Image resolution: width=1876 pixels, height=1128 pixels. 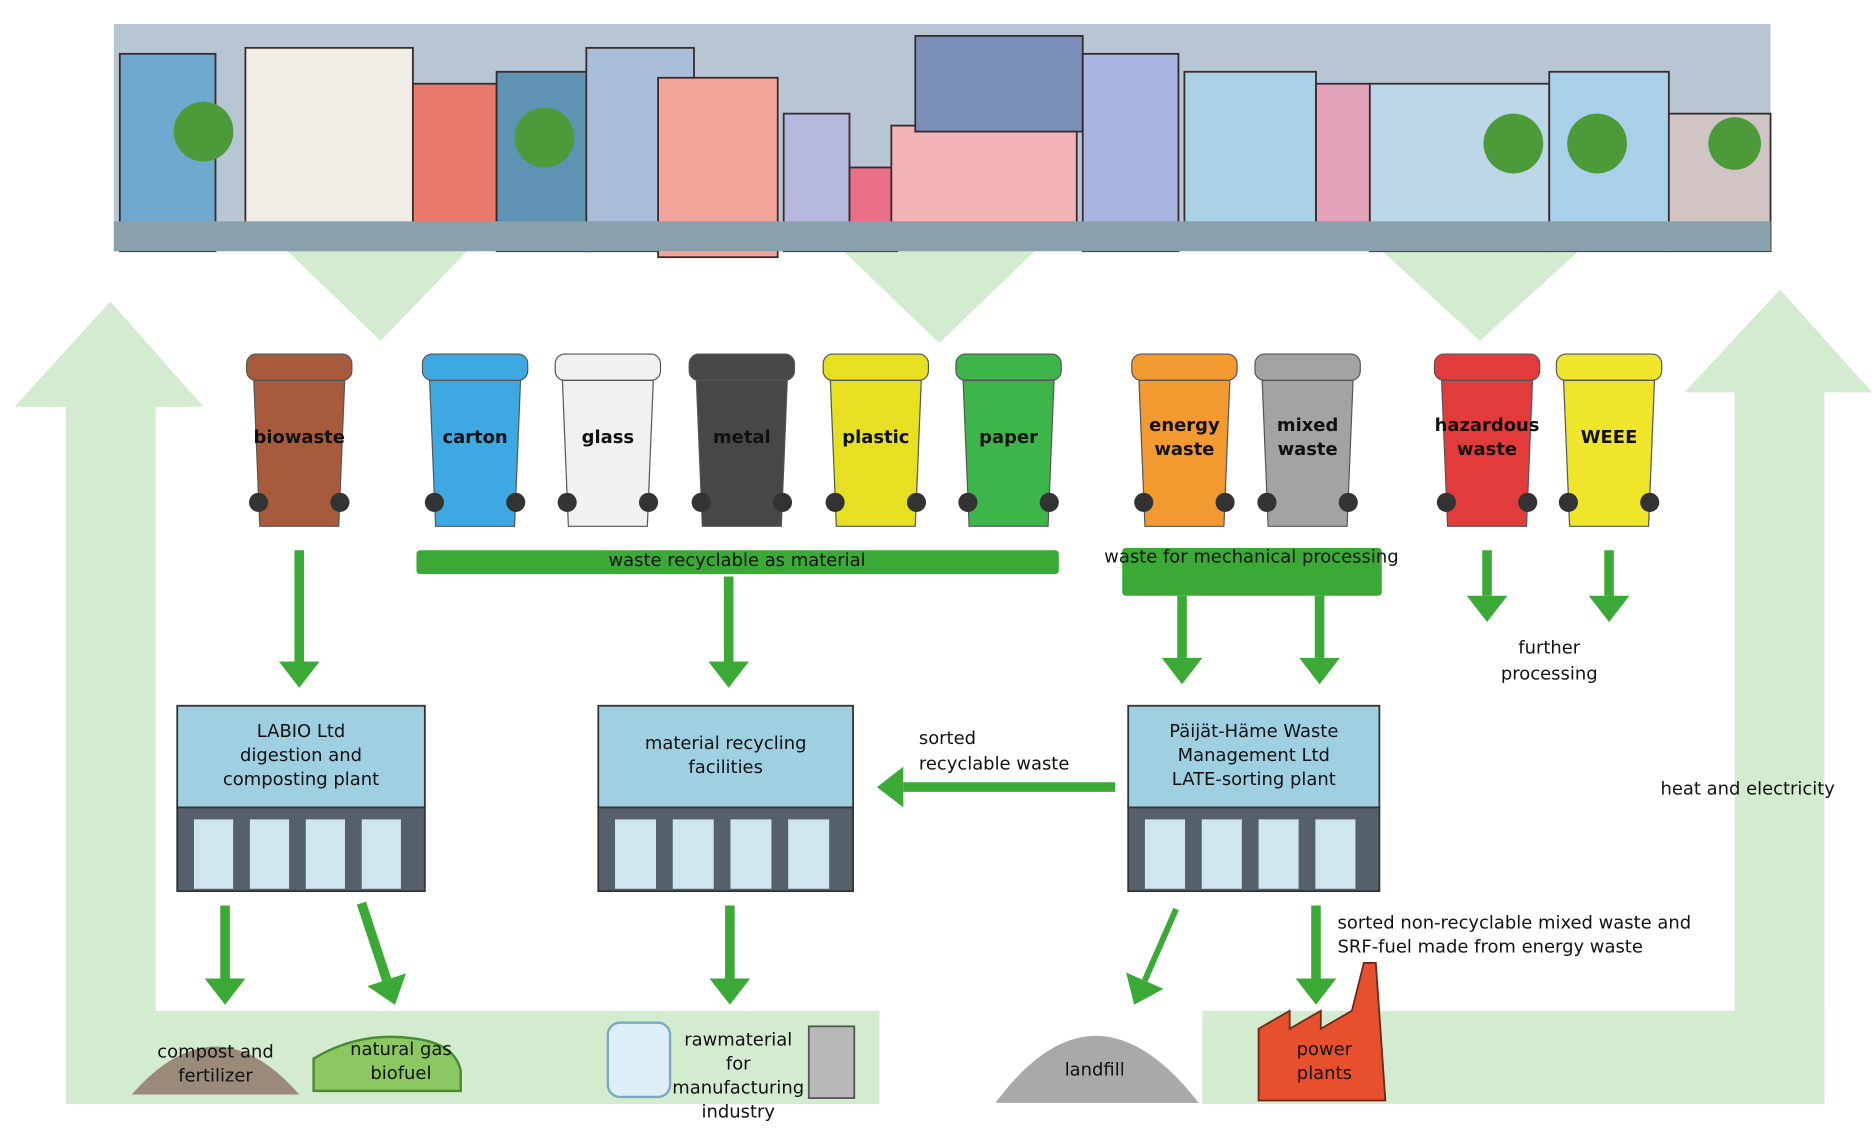 I want to click on can-icon, so click(x=831, y=1062).